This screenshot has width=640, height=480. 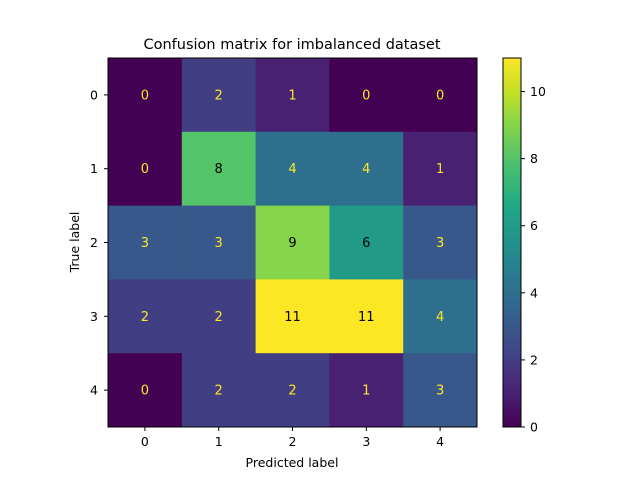 What do you see at coordinates (534, 359) in the screenshot?
I see `colorbar-tick-label: 2` at bounding box center [534, 359].